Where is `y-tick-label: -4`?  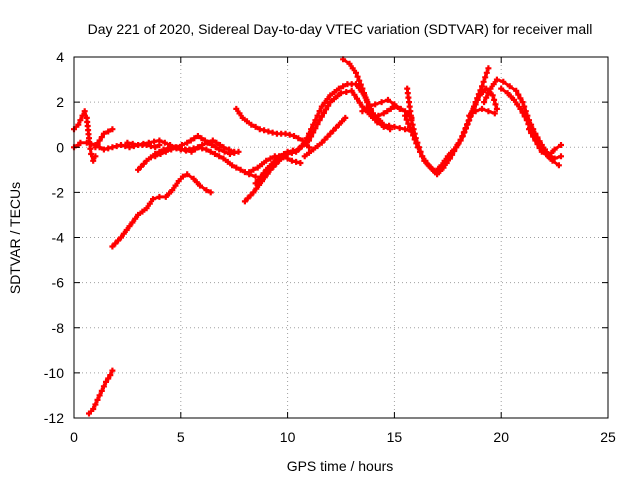
y-tick-label: -4 is located at coordinates (58, 238).